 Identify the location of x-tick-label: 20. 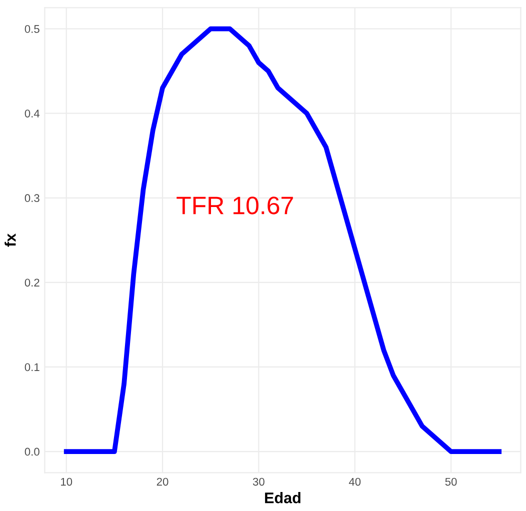
(162, 482).